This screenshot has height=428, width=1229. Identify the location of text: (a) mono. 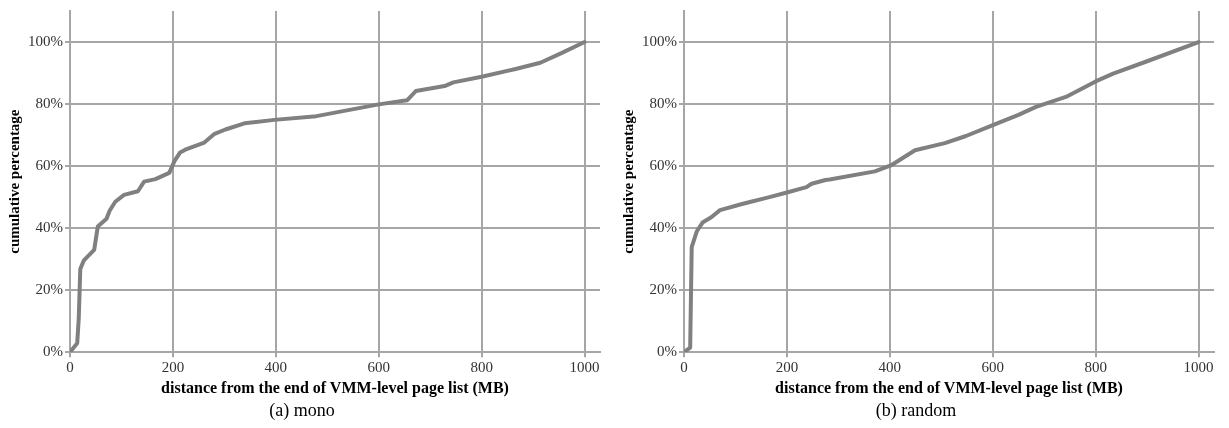
(302, 410).